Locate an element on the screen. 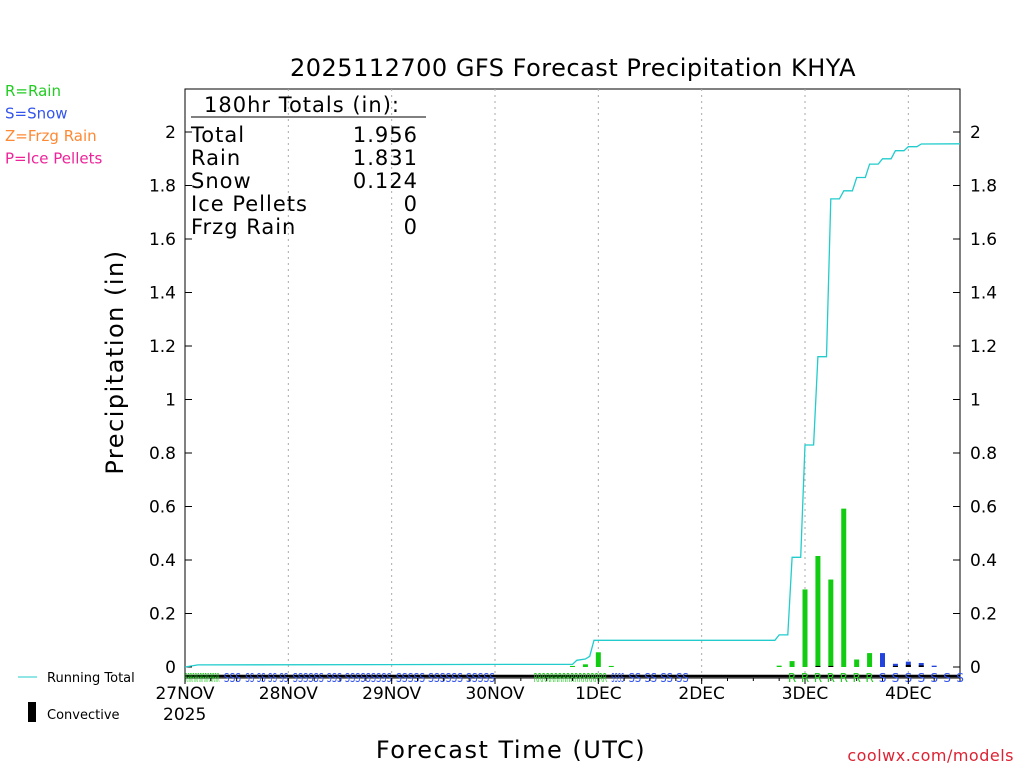 Image resolution: width=1024 pixels, height=768 pixels. ptype-strip-segment: RRRRRRRRRRRRRRRRRR is located at coordinates (570, 678).